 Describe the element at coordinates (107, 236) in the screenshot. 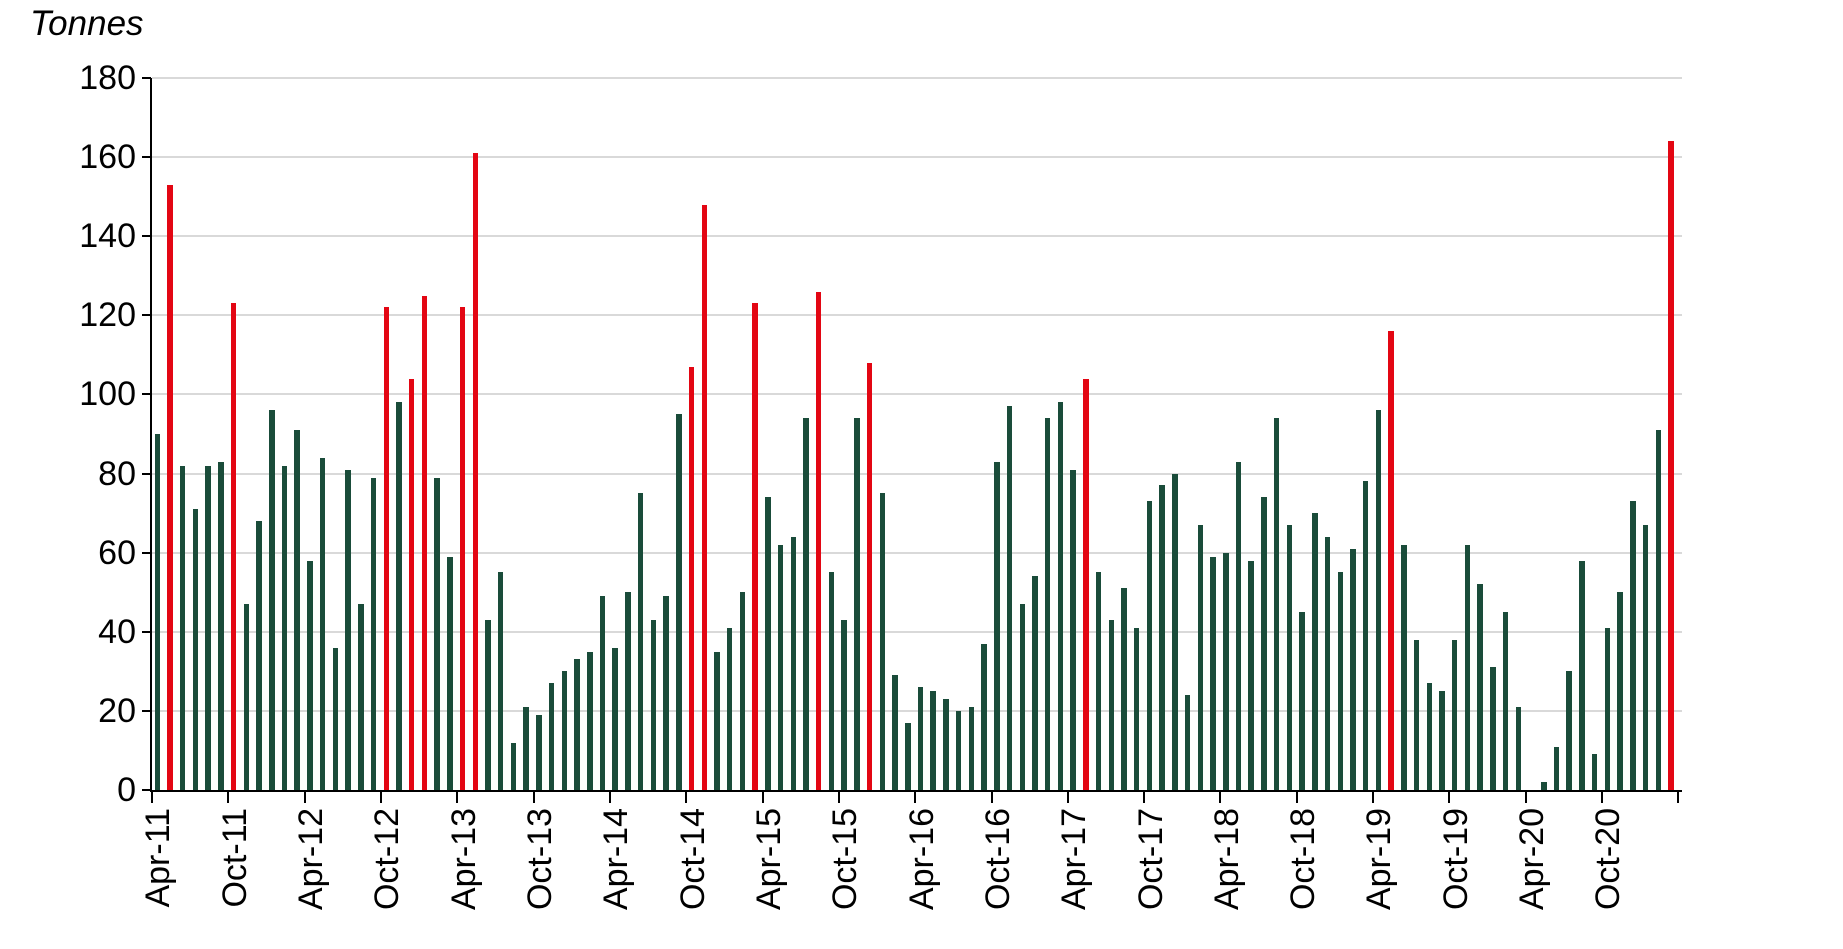

I see `y-tick-label: 140` at that location.